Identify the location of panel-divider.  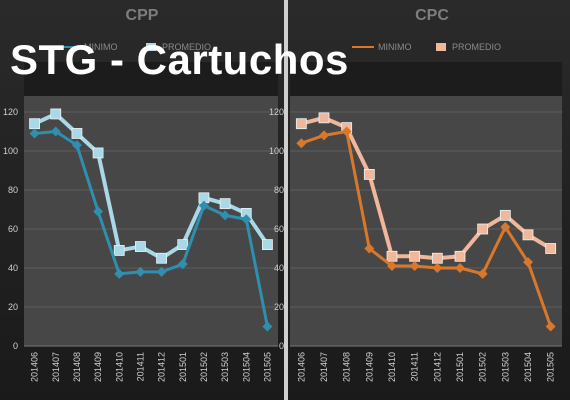
(286, 200).